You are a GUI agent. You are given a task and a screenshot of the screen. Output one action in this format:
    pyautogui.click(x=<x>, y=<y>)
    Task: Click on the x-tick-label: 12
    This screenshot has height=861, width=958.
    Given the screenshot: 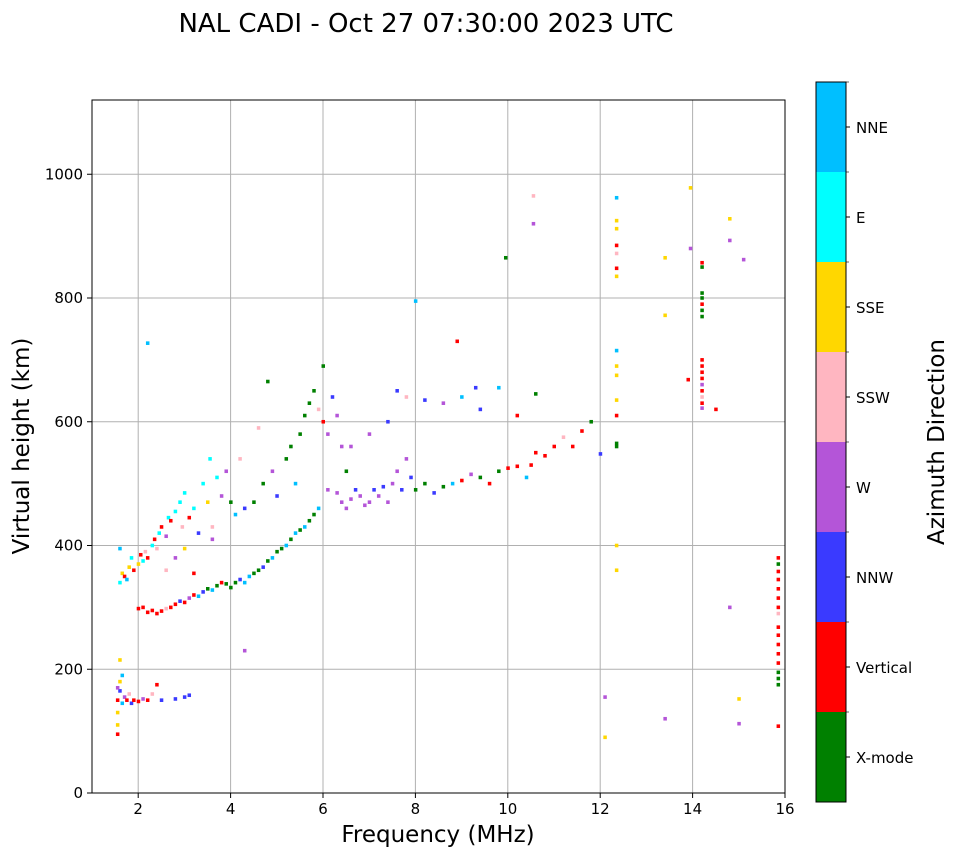 What is the action you would take?
    pyautogui.click(x=600, y=809)
    